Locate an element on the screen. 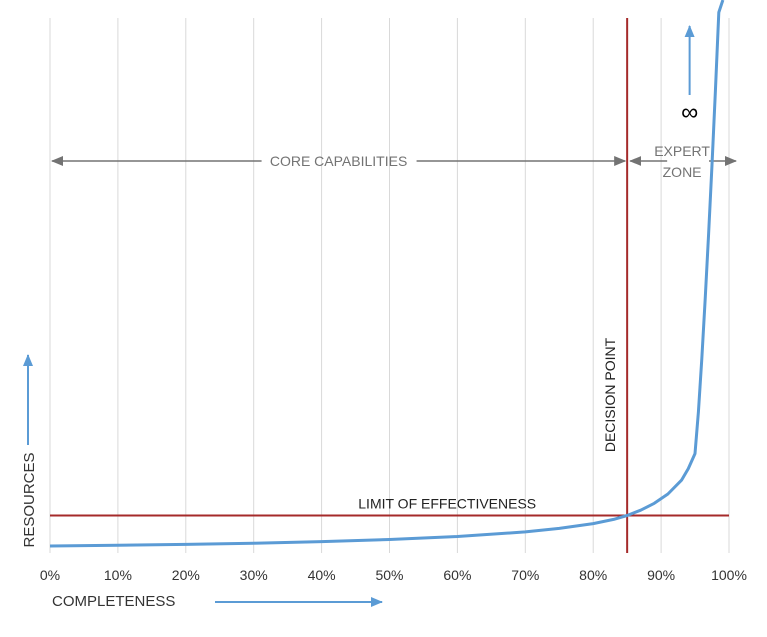 This screenshot has height=637, width=767. core-capabilities-label: CORE CAPABILITIES is located at coordinates (338, 161).